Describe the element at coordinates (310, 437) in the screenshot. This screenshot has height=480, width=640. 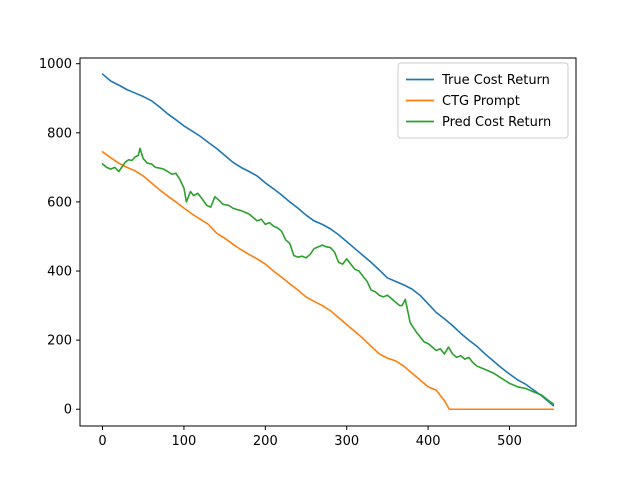
I see `x-axis: 0 100 200 300 400 500` at that location.